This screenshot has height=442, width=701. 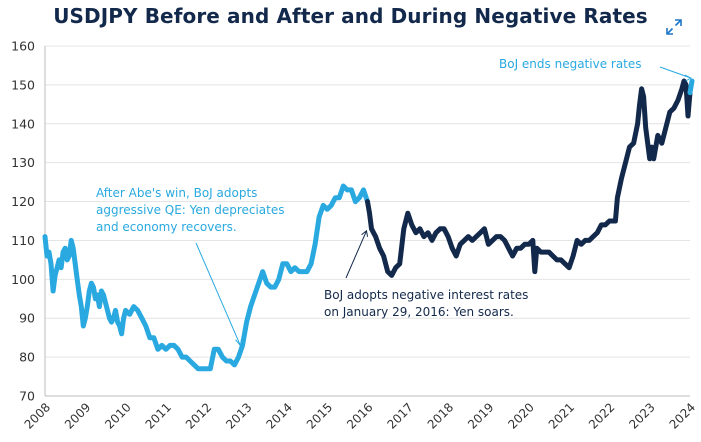 What do you see at coordinates (319, 415) in the screenshot?
I see `x-tick-label: 2015` at bounding box center [319, 415].